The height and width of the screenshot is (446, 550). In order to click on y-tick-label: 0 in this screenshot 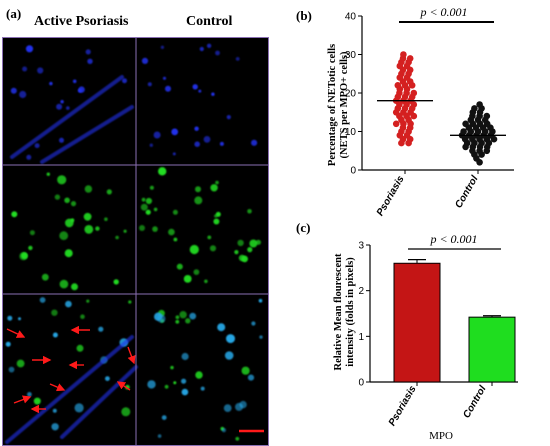, I will do `click(361, 383)`.